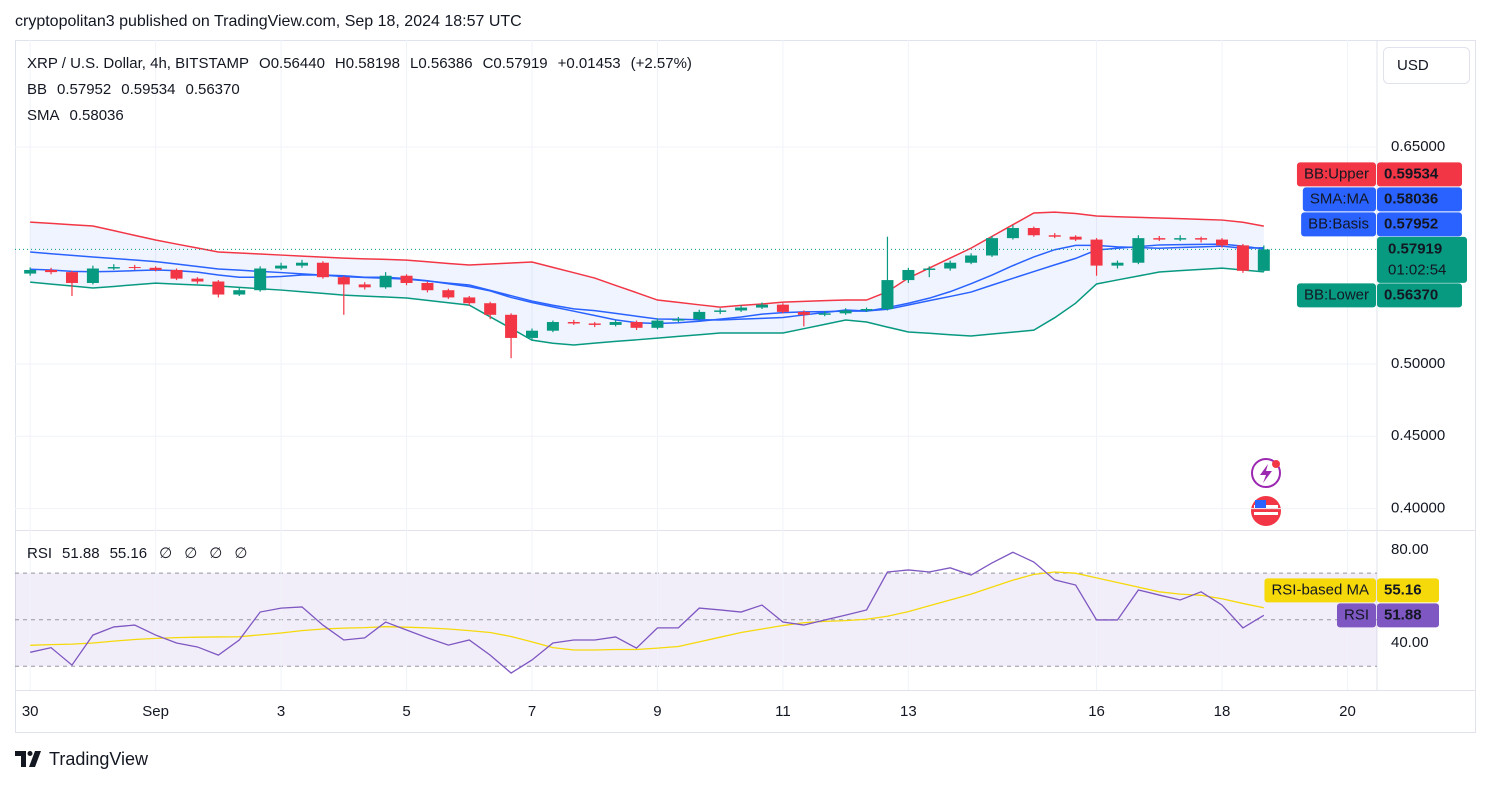 This screenshot has height=785, width=1491. Describe the element at coordinates (406, 711) in the screenshot. I see `x-tick-label: 5` at that location.